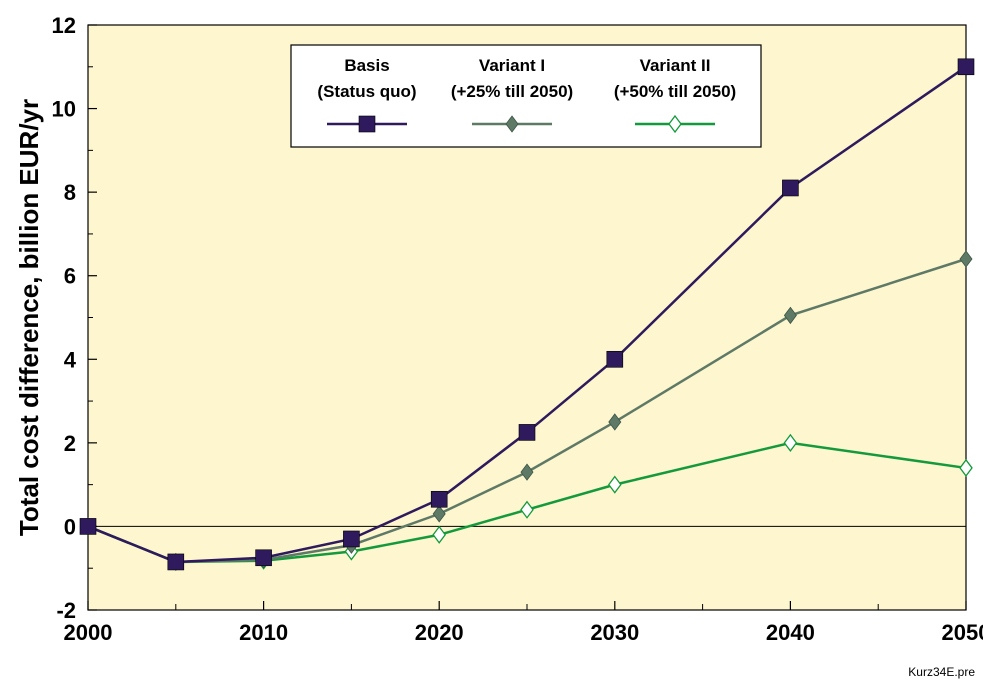  Describe the element at coordinates (66, 610) in the screenshot. I see `y-tick-label: -2` at that location.